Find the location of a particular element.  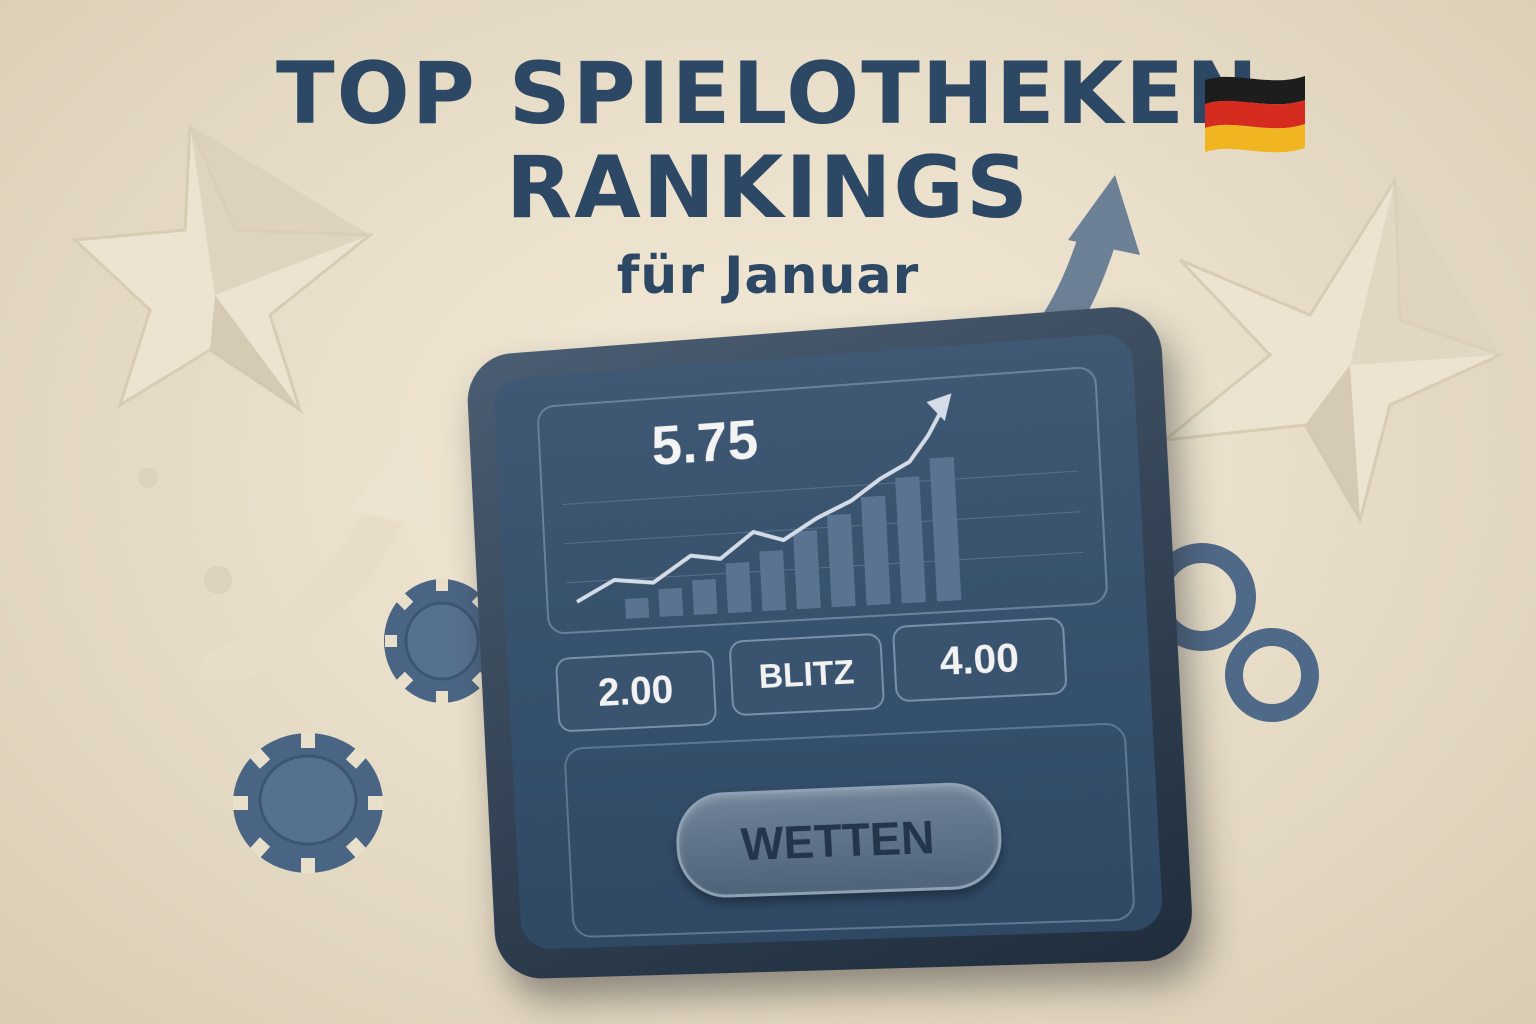

germany-flag-icon is located at coordinates (1255, 112).